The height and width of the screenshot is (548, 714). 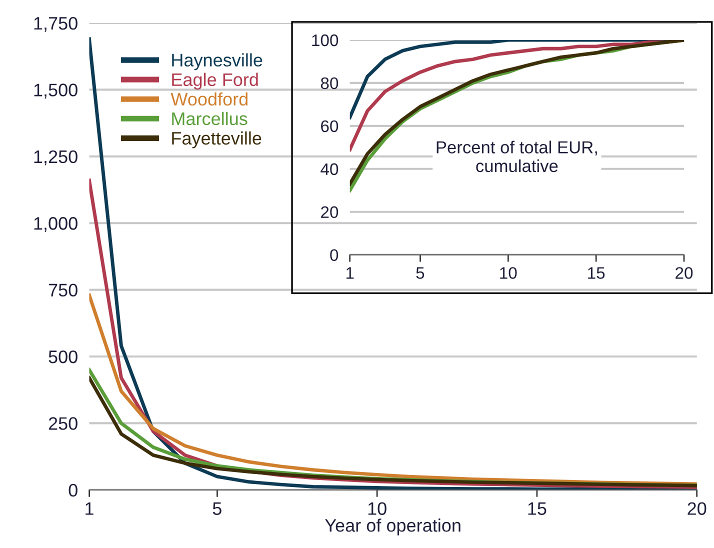 I want to click on legend-label: Eagle Ford, so click(x=215, y=81).